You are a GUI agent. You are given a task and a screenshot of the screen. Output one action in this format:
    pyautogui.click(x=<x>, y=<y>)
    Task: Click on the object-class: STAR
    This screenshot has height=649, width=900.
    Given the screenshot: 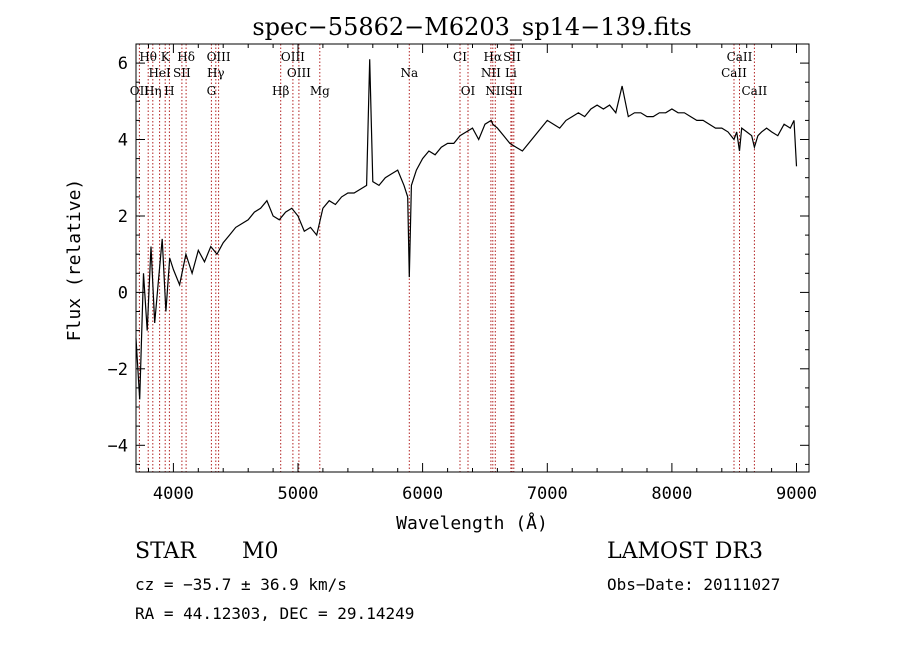 What is the action you would take?
    pyautogui.click(x=165, y=551)
    